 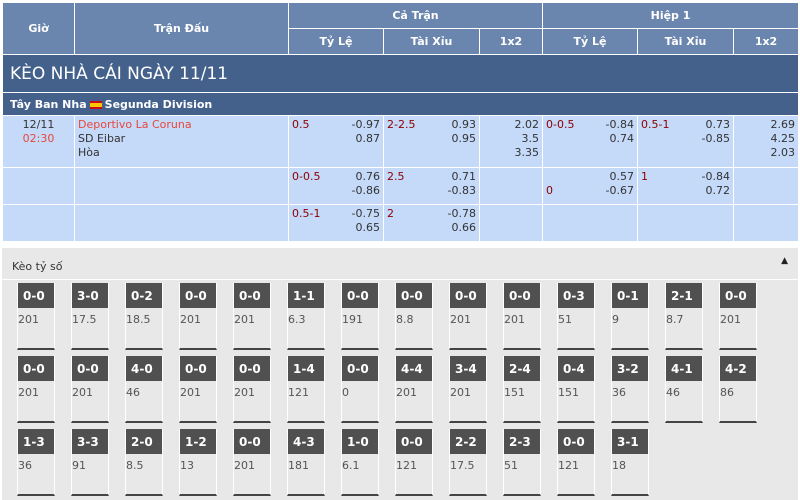 What do you see at coordinates (90, 316) in the screenshot?
I see `score-card: 3-0 17.5` at bounding box center [90, 316].